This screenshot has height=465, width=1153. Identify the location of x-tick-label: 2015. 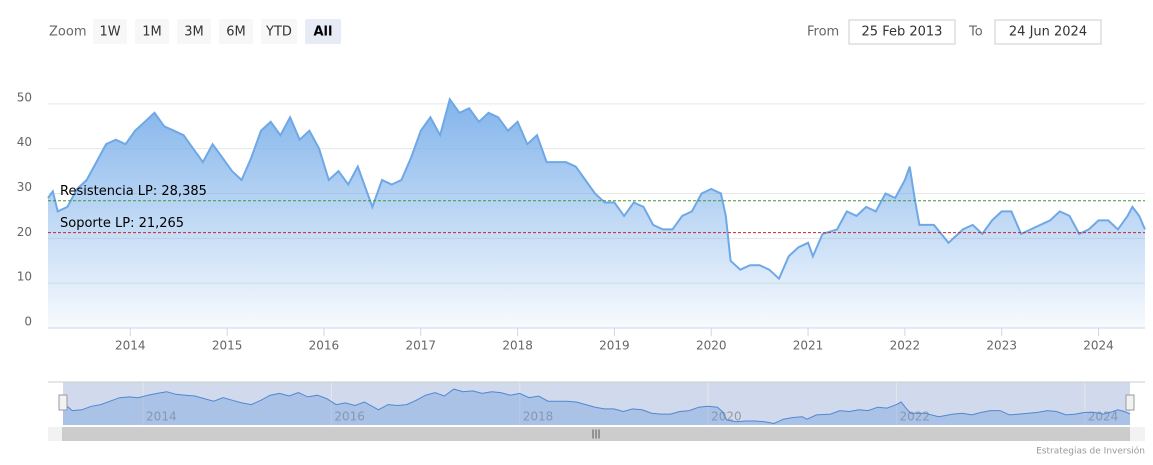
(227, 346).